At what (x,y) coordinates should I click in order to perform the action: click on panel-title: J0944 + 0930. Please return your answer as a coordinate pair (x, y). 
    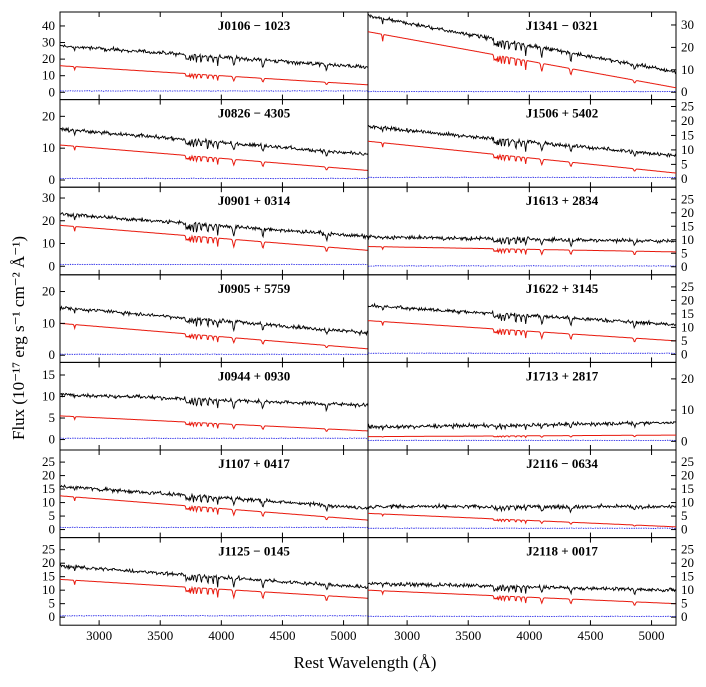
    Looking at the image, I should click on (254, 375).